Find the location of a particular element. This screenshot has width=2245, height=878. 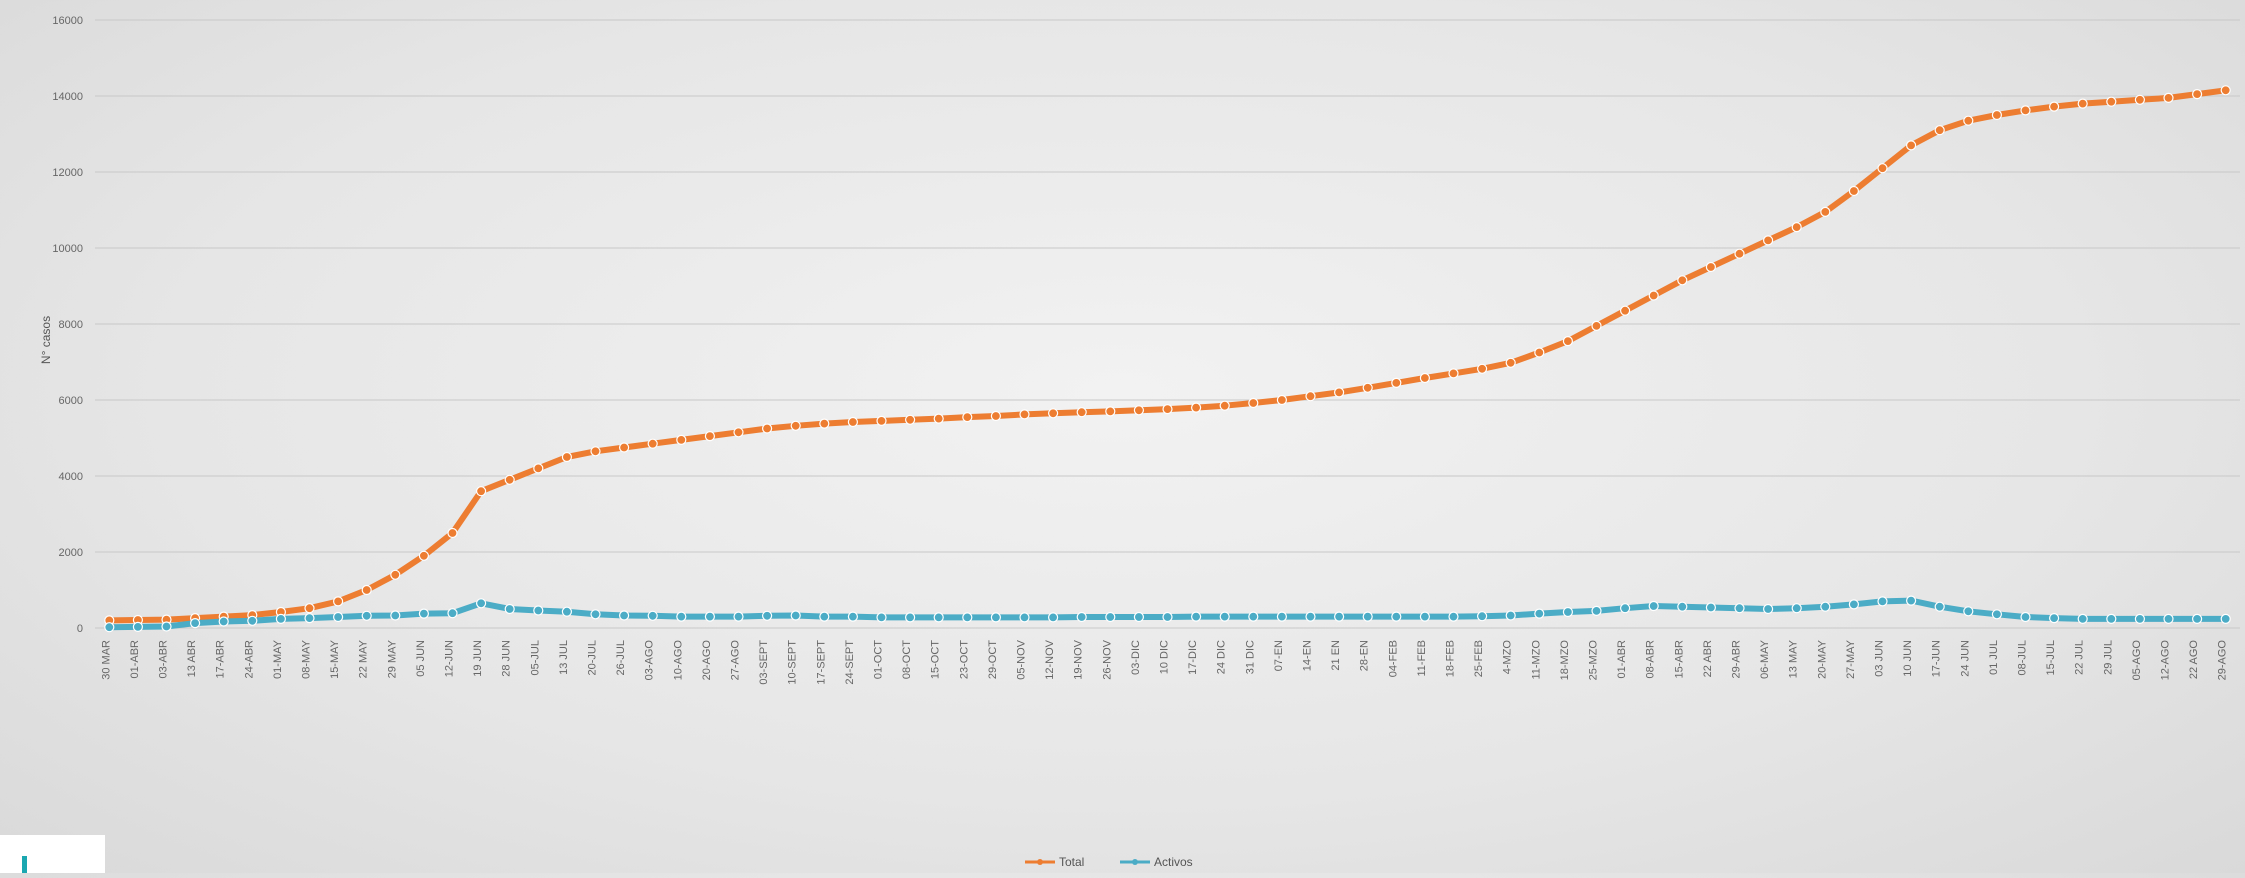

x-tick-label: 04-FEB is located at coordinates (1393, 658).